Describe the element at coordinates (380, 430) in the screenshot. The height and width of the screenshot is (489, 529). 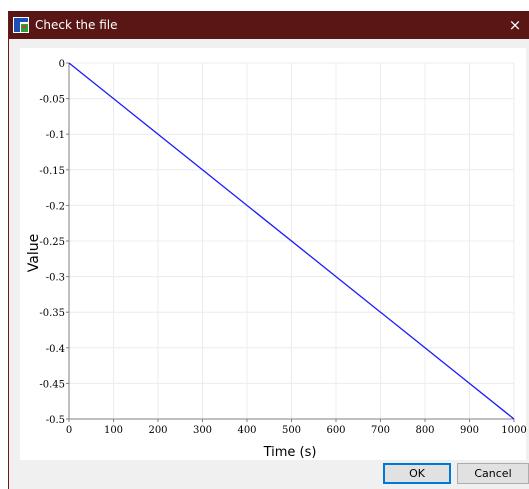
I see `x-tick-label: 700` at that location.